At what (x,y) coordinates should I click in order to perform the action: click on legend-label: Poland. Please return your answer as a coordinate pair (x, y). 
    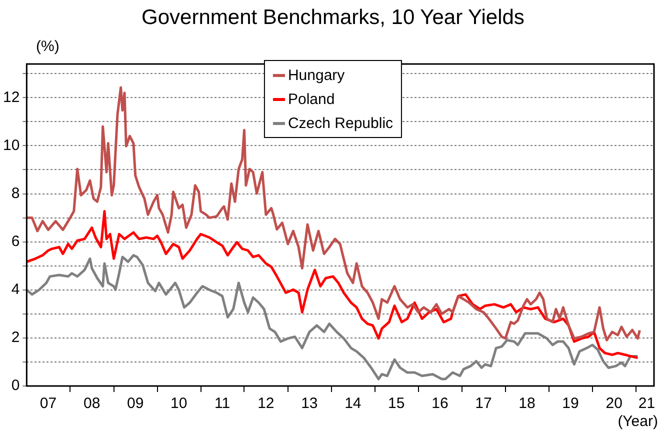
    Looking at the image, I should click on (311, 99).